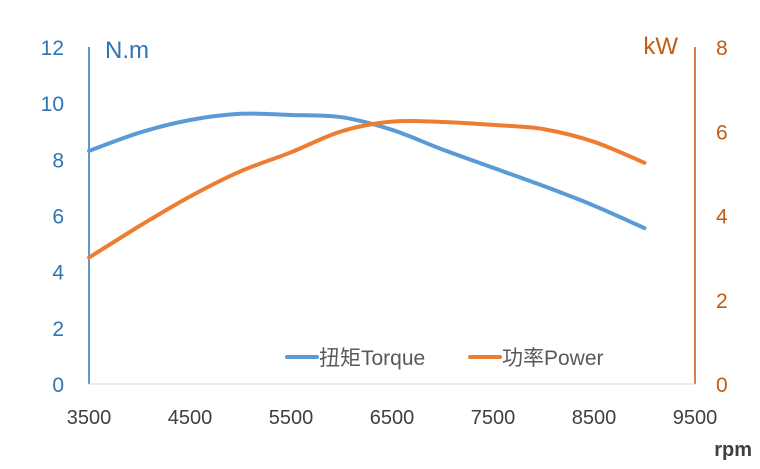 This screenshot has width=760, height=469. Describe the element at coordinates (722, 385) in the screenshot. I see `right-y-tick-label: 0` at that location.